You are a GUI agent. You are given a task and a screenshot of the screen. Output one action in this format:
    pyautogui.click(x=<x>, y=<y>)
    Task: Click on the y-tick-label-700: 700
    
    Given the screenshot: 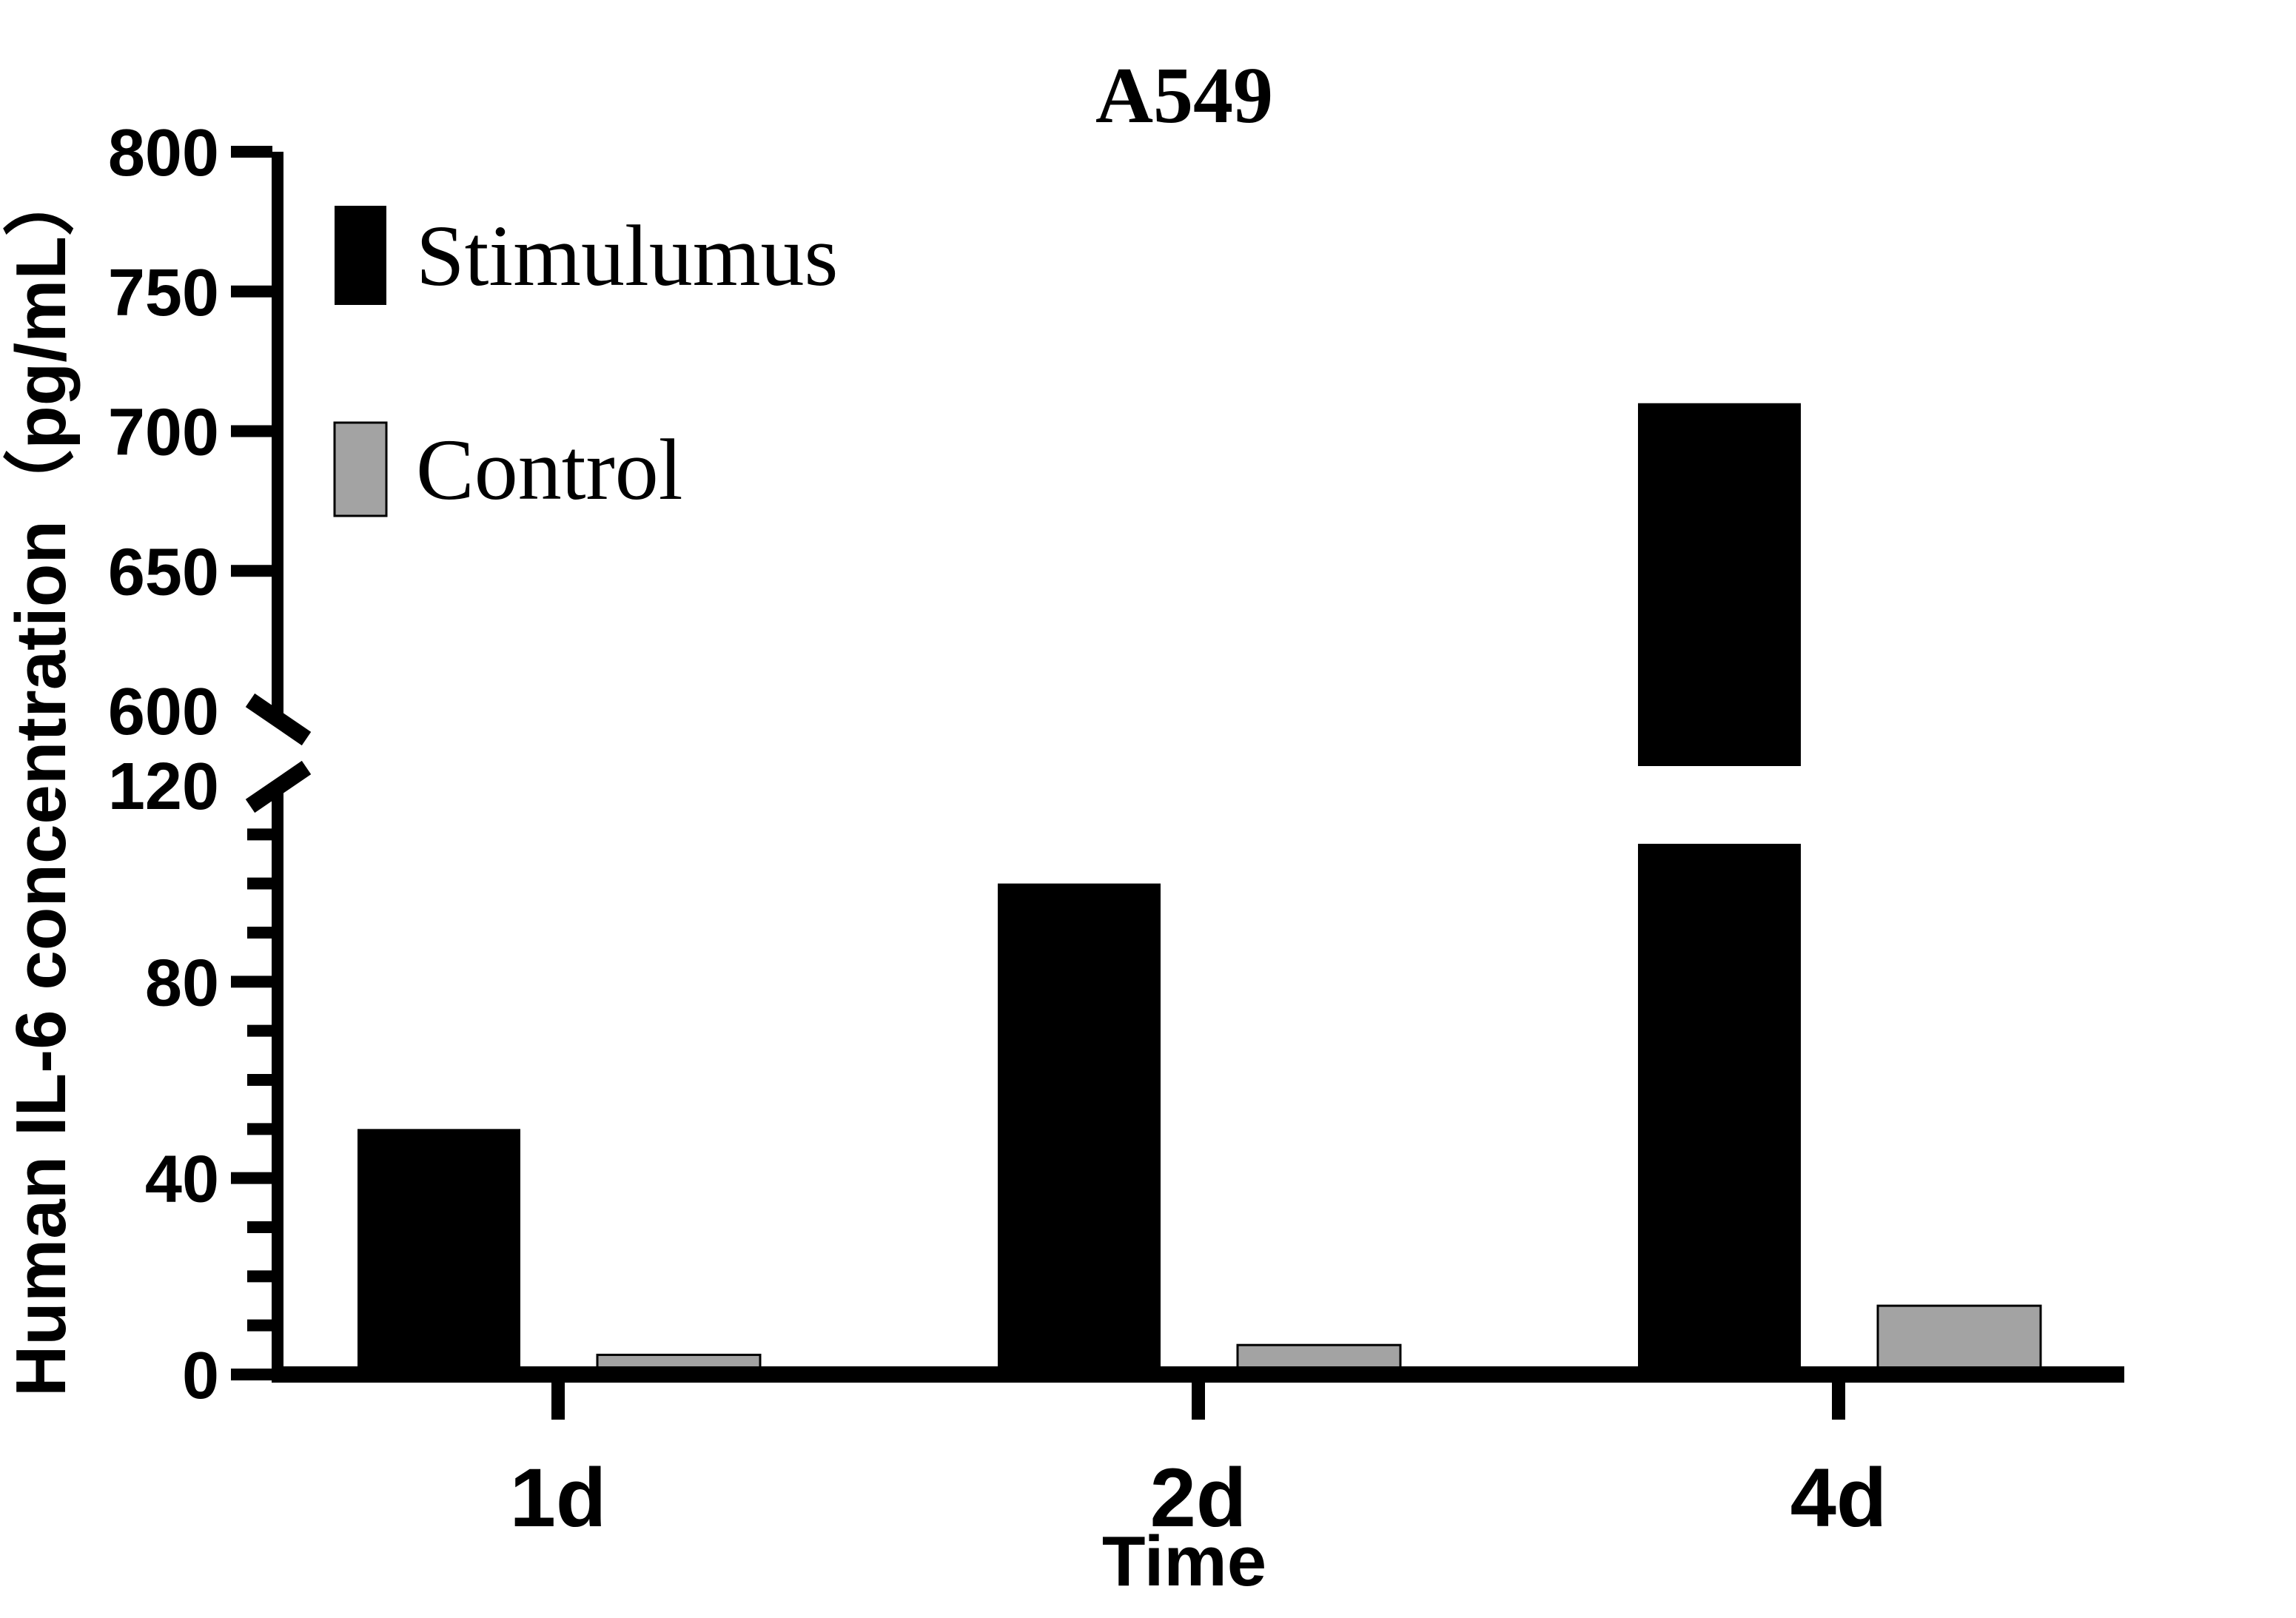 What is the action you would take?
    pyautogui.click(x=164, y=433)
    